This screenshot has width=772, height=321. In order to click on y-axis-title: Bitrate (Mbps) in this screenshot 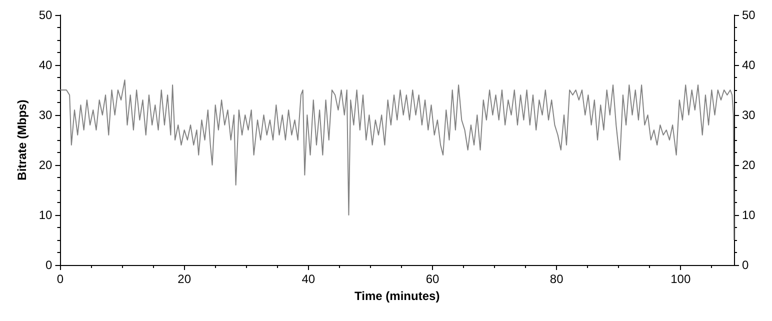, I will do `click(22, 140)`.